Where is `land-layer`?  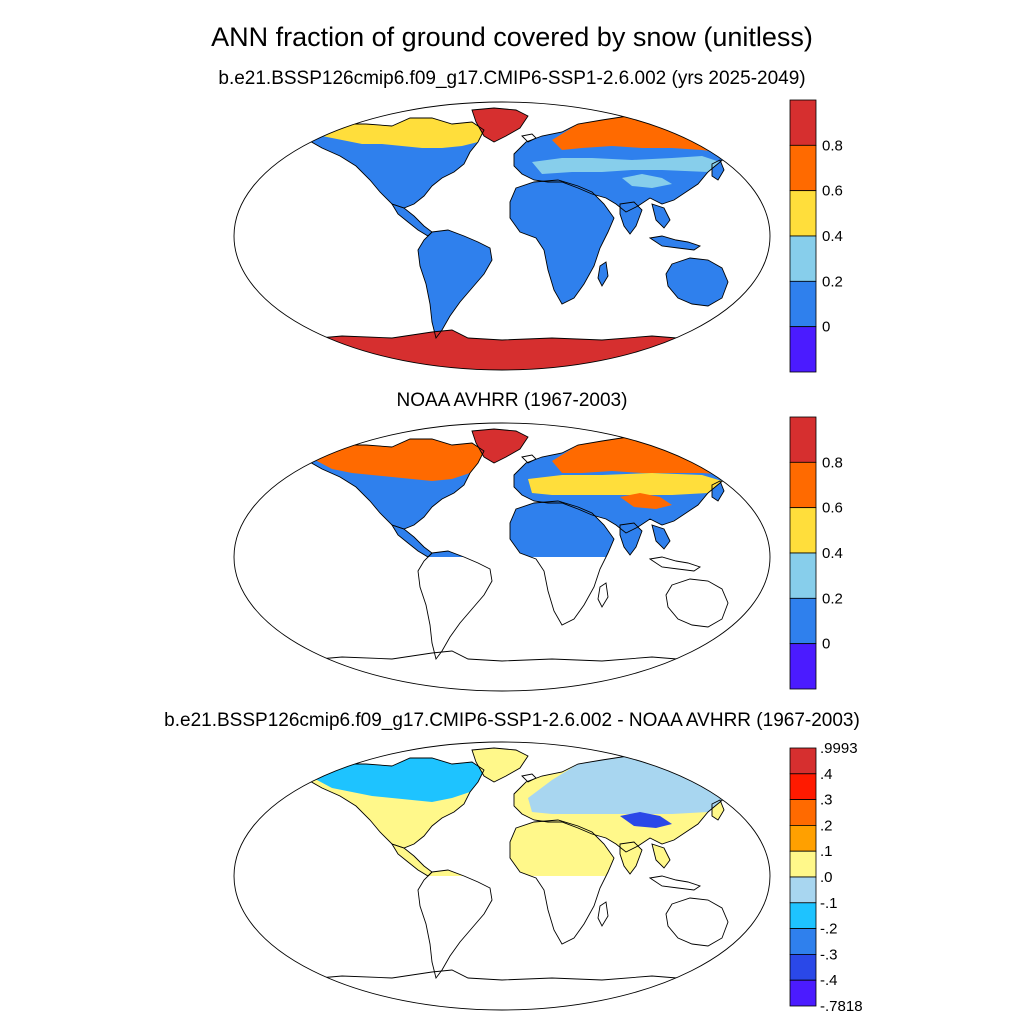
land-layer is located at coordinates (517, 239).